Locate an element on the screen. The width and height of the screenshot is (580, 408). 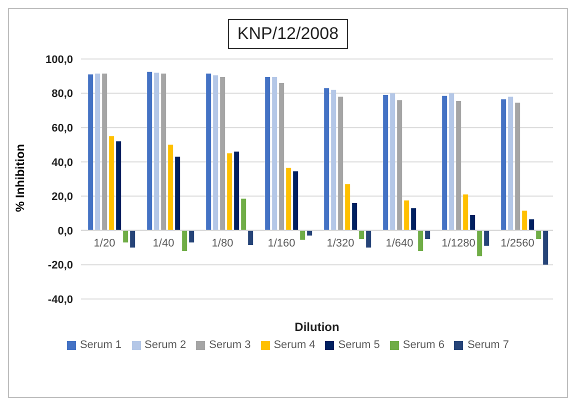
legend-label: Serum 1 is located at coordinates (101, 345).